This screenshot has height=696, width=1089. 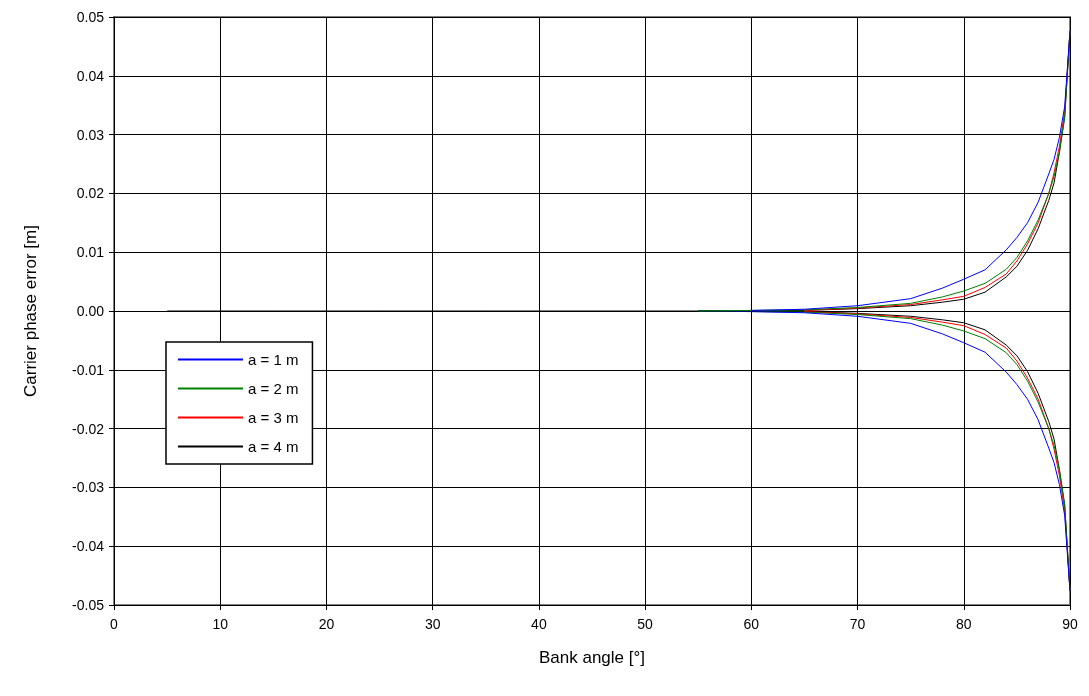 What do you see at coordinates (114, 624) in the screenshot?
I see `x-tick-label: 0` at bounding box center [114, 624].